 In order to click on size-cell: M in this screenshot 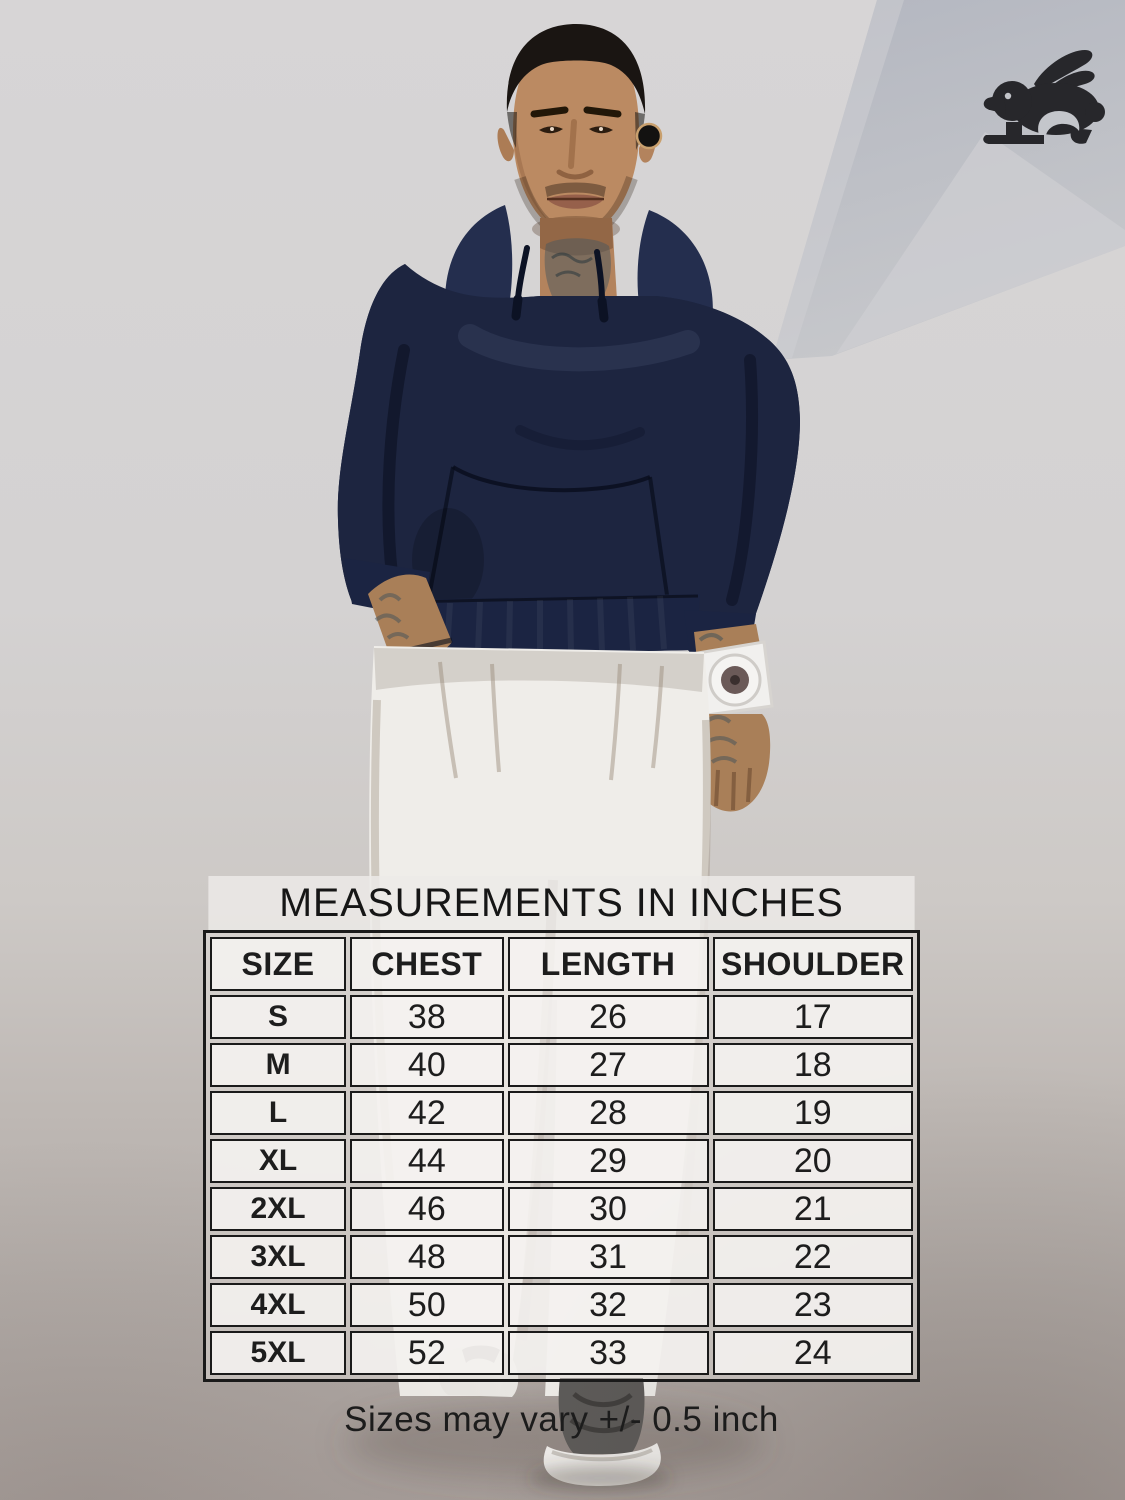, I will do `click(278, 1065)`.